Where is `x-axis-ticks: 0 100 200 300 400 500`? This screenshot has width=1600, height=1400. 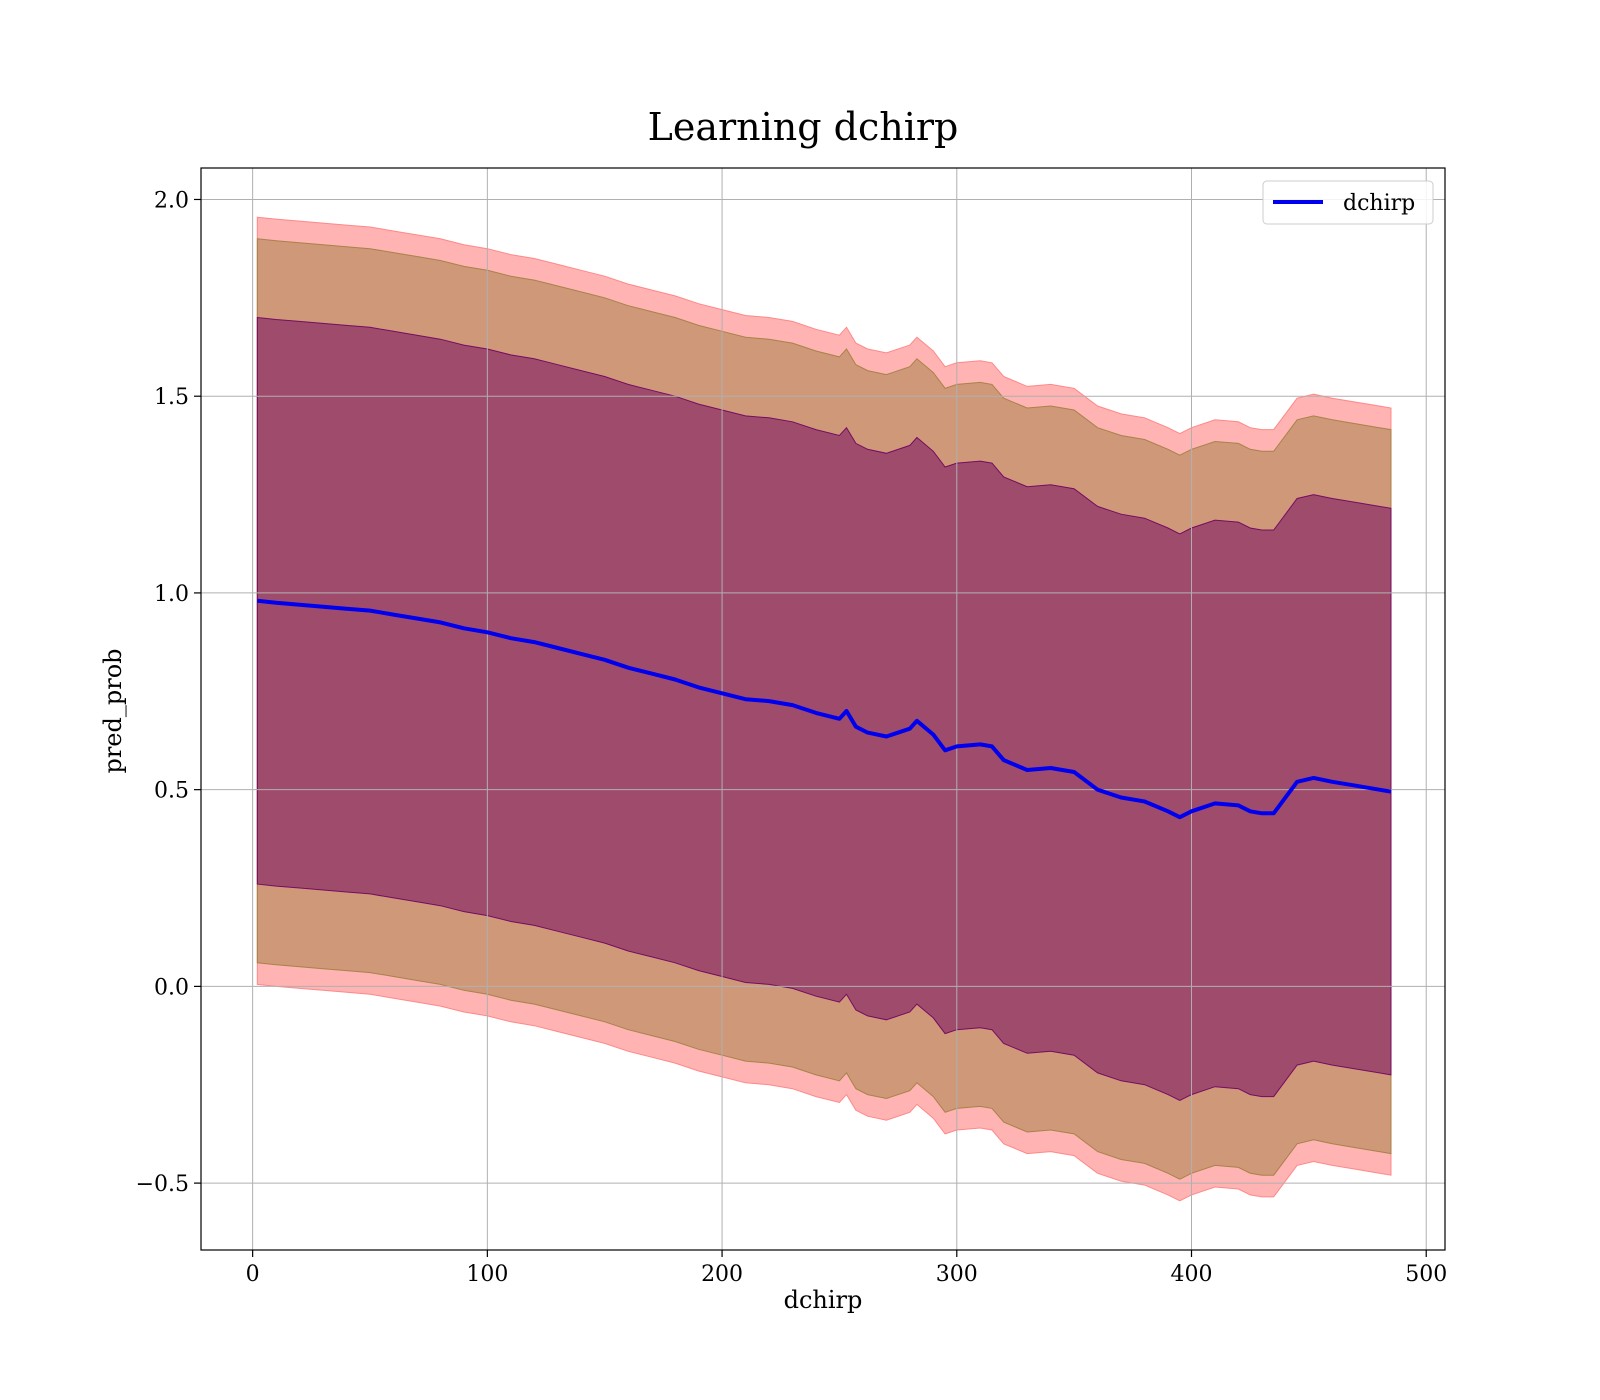
x-axis-ticks: 0 100 200 300 400 500 is located at coordinates (846, 1268).